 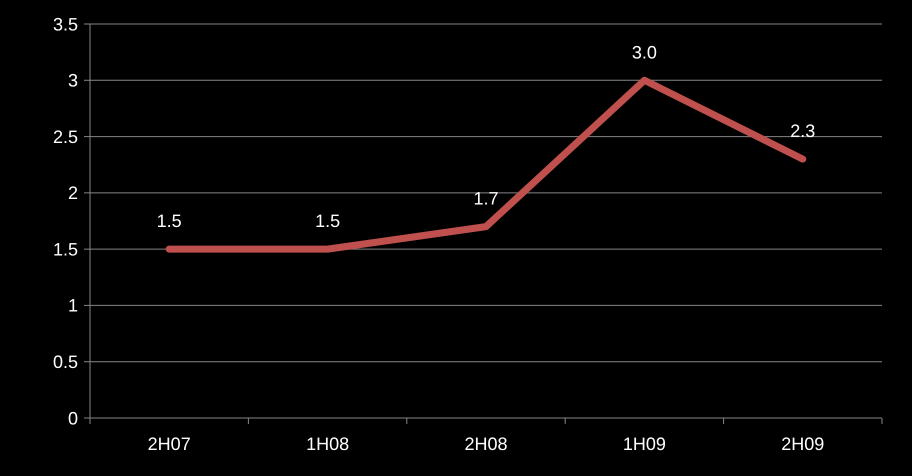 I want to click on y-tick-label: 2.5, so click(x=65, y=136).